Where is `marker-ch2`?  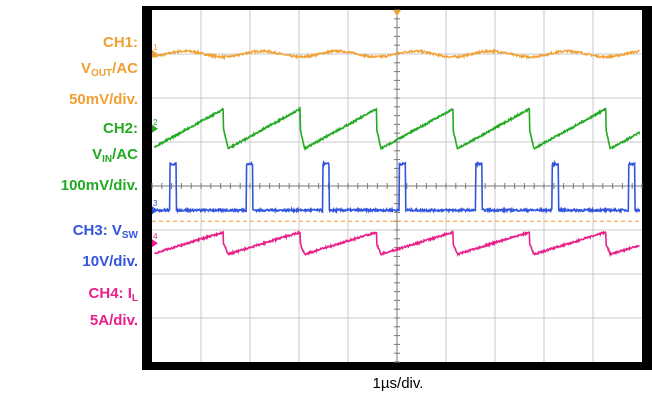
marker-ch2 is located at coordinates (155, 128).